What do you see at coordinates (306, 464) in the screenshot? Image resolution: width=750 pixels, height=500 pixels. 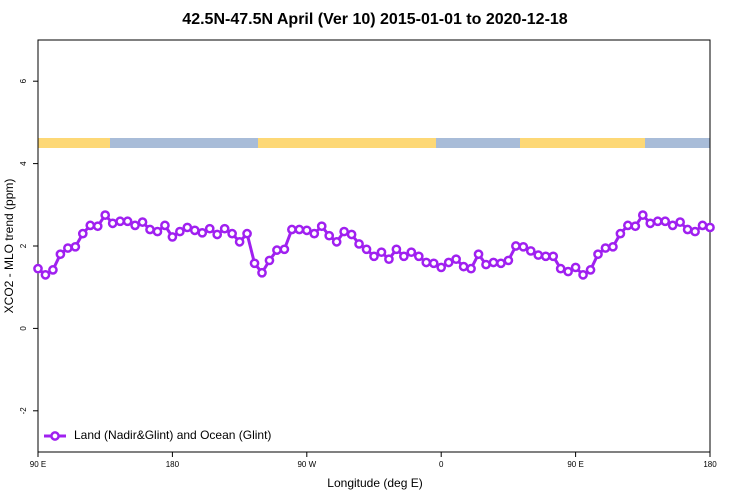 I see `x-tick-label: 90 W` at bounding box center [306, 464].